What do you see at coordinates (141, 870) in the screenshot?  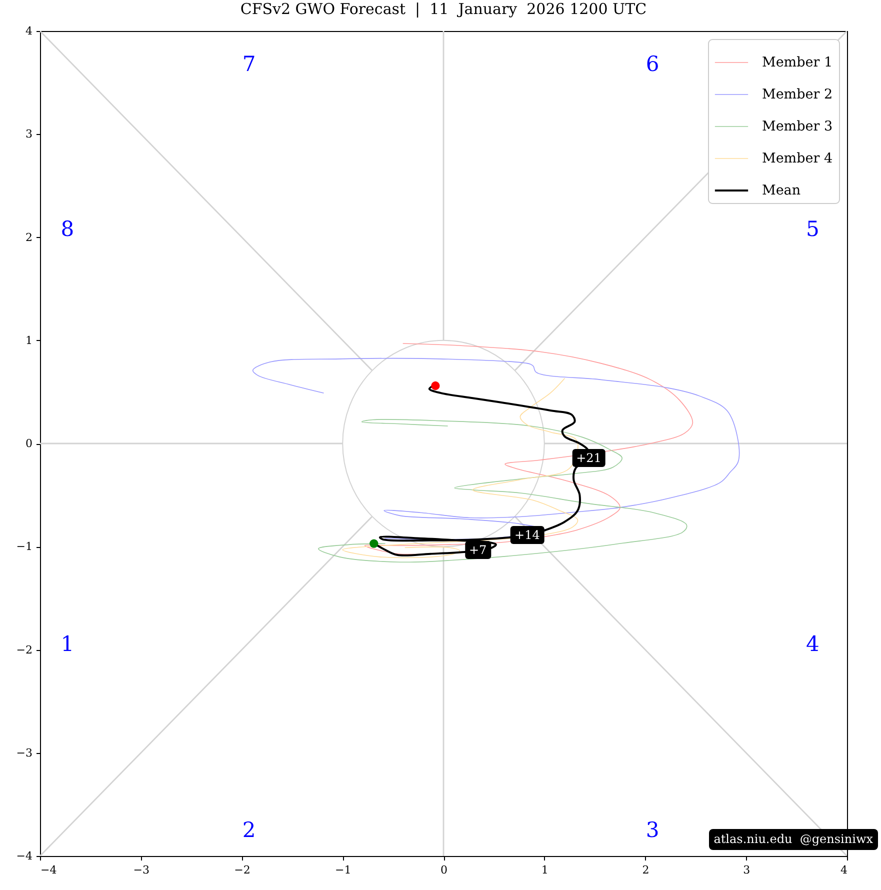 I see `x-tick-label: −3` at bounding box center [141, 870].